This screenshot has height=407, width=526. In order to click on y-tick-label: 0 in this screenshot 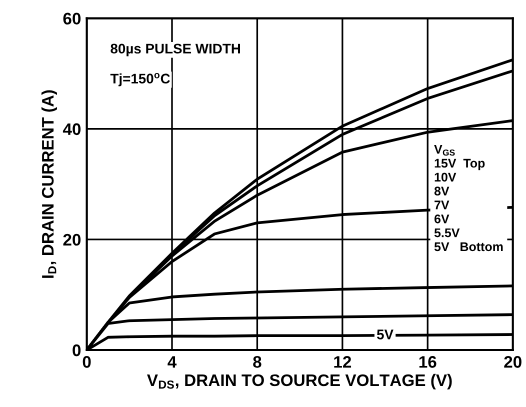, I will do `click(76, 350)`.